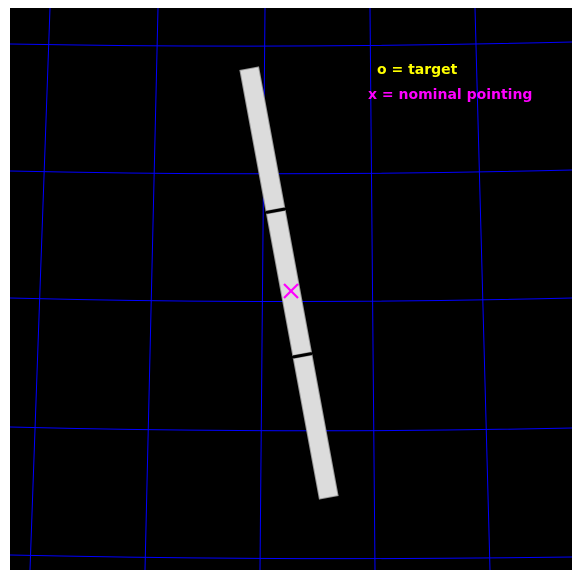  I want to click on grid-line-v1, so click(40, 289).